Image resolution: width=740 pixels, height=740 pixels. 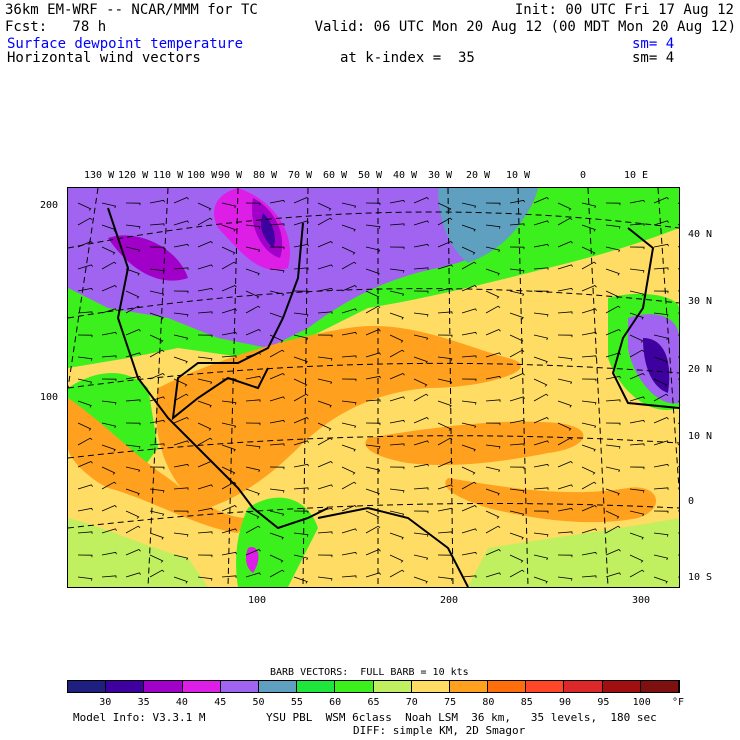 What do you see at coordinates (49, 205) in the screenshot?
I see `y-grid-label: 200` at bounding box center [49, 205].